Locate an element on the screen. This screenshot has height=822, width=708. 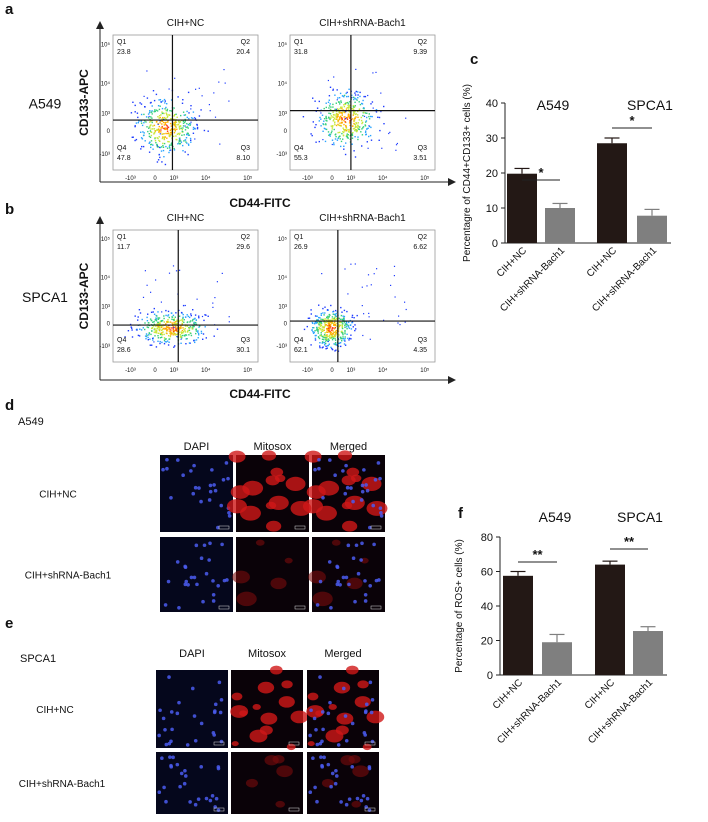
panel-label: e is located at coordinates (9, 623).